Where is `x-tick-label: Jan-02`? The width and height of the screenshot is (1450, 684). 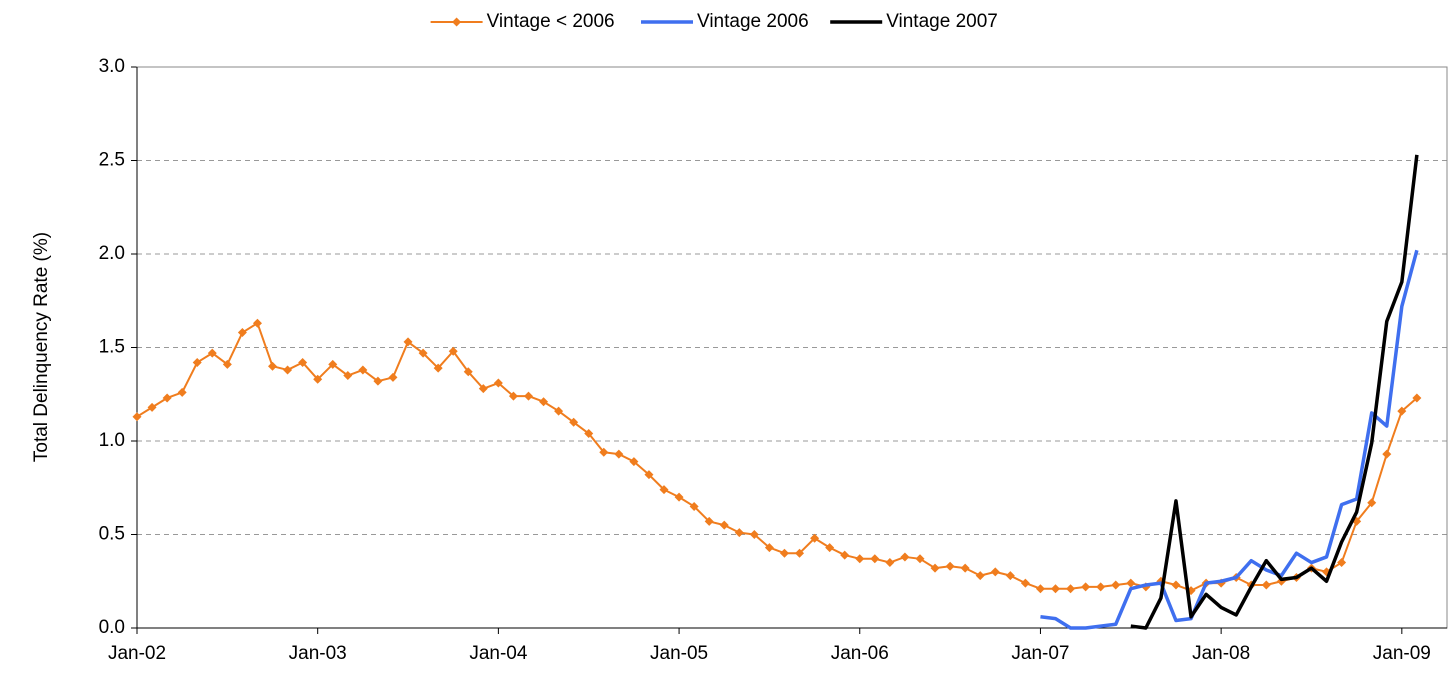
x-tick-label: Jan-02 is located at coordinates (137, 653).